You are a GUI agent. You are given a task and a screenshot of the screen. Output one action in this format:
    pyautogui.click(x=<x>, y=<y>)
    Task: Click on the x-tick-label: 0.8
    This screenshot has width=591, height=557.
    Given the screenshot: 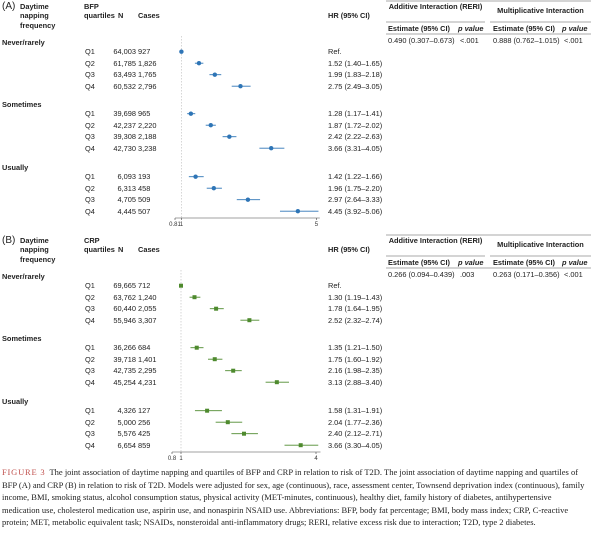 What is the action you would take?
    pyautogui.click(x=172, y=459)
    